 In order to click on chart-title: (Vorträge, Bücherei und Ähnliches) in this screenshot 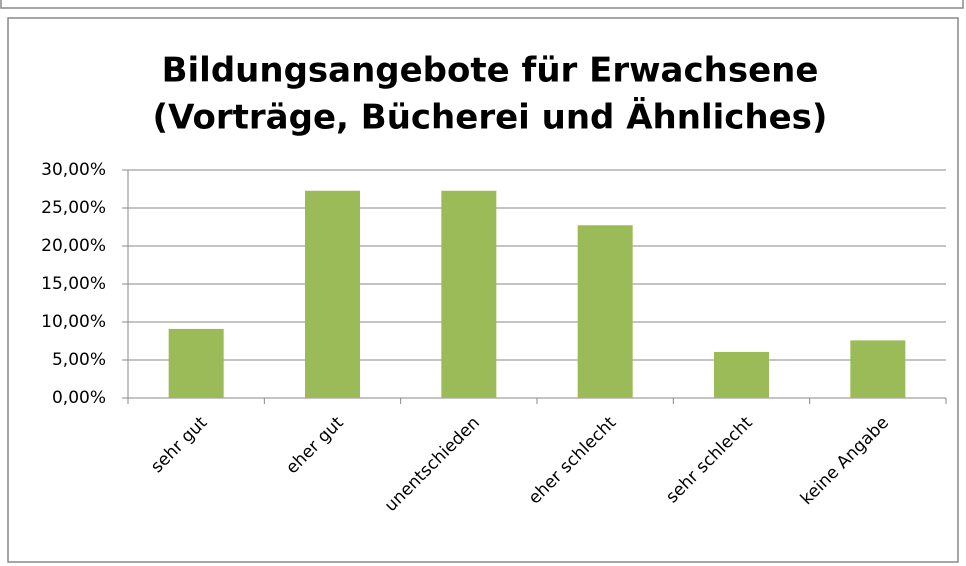, I will do `click(490, 117)`.